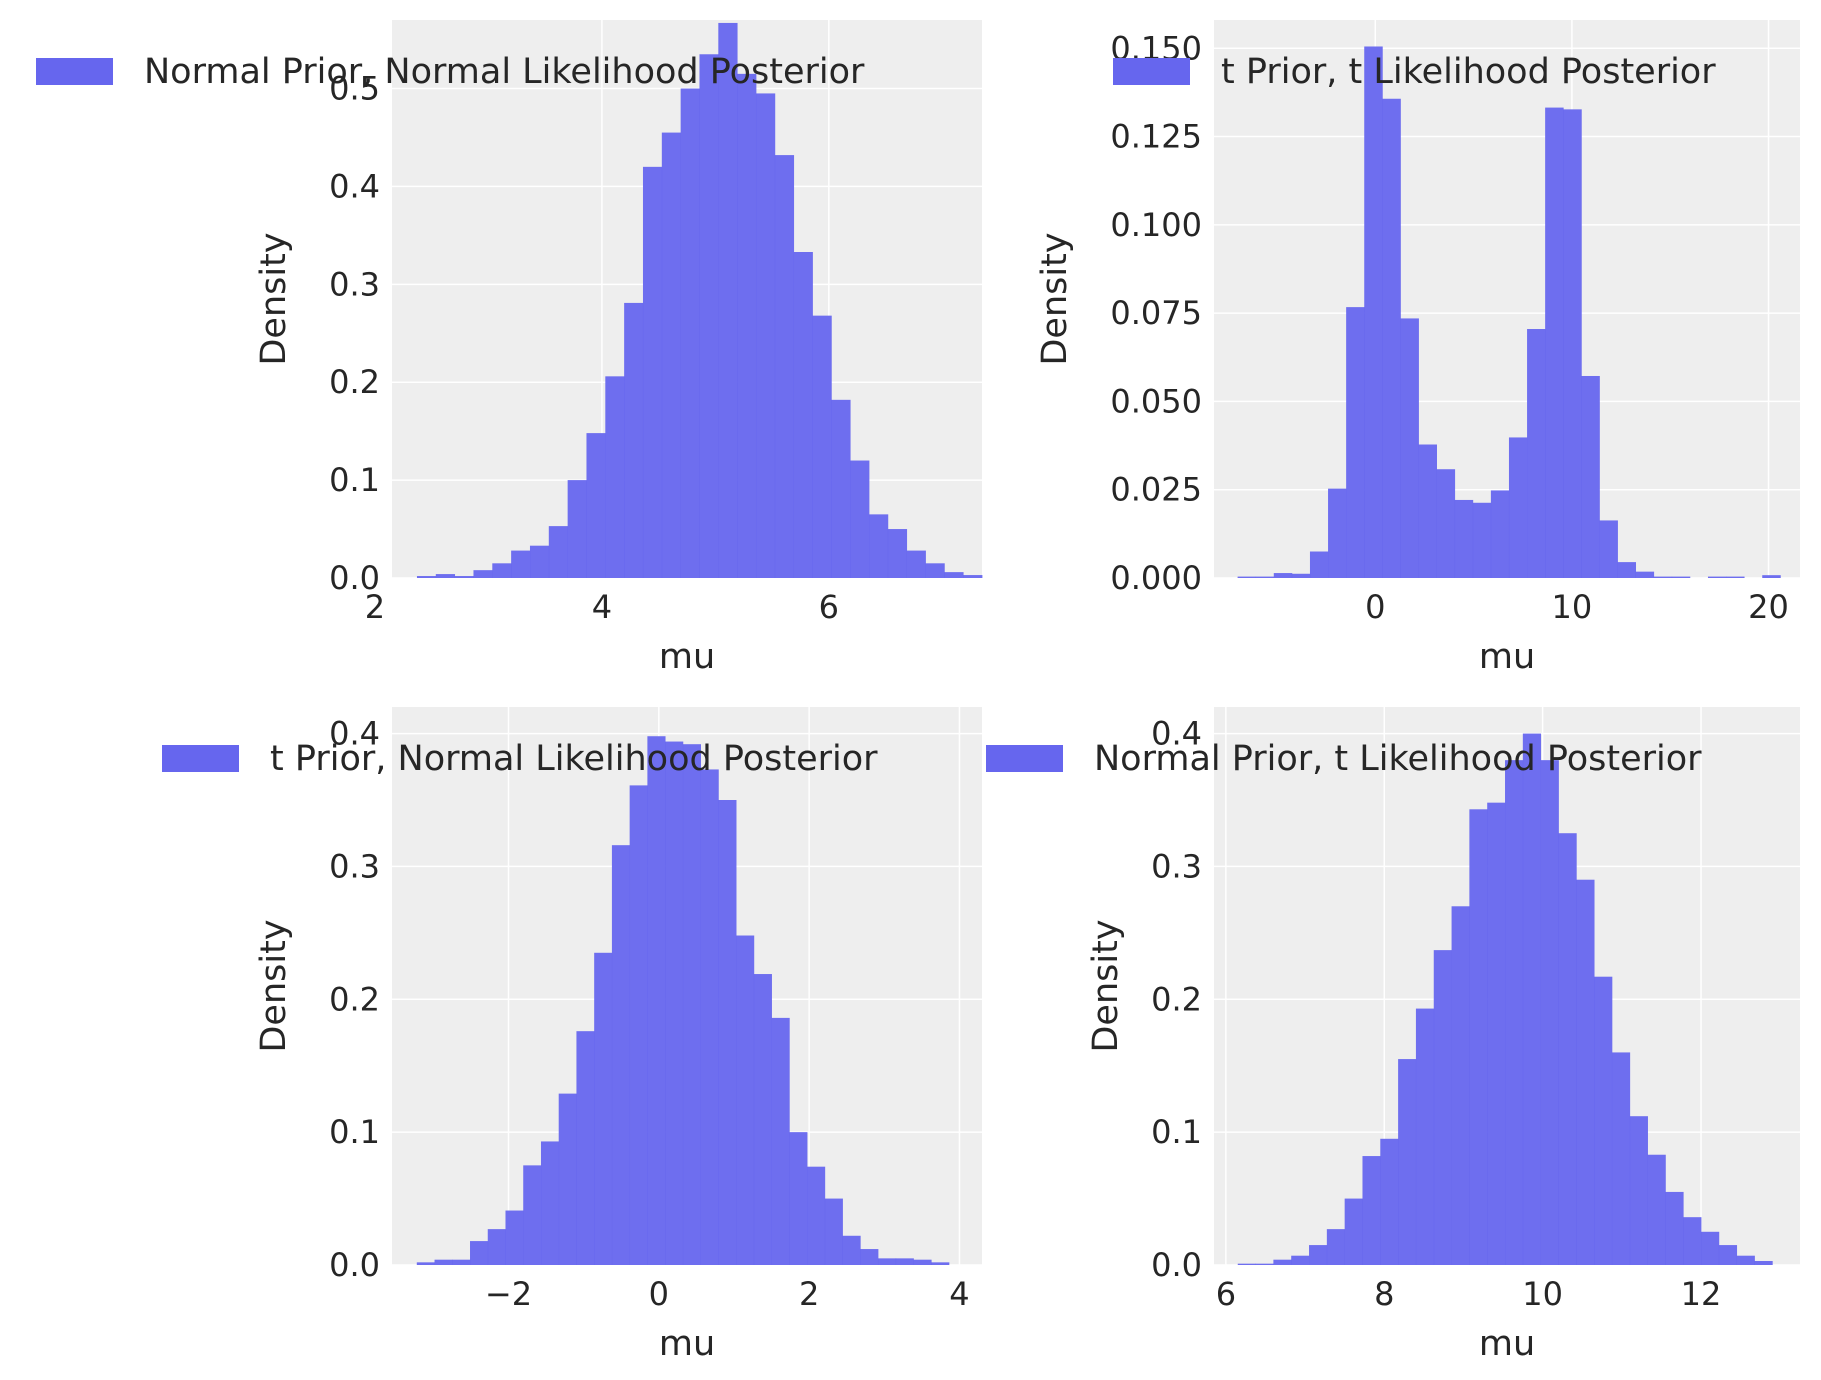 The height and width of the screenshot is (1380, 1821). What do you see at coordinates (1226, 1294) in the screenshot?
I see `x-tick-label: 6` at bounding box center [1226, 1294].